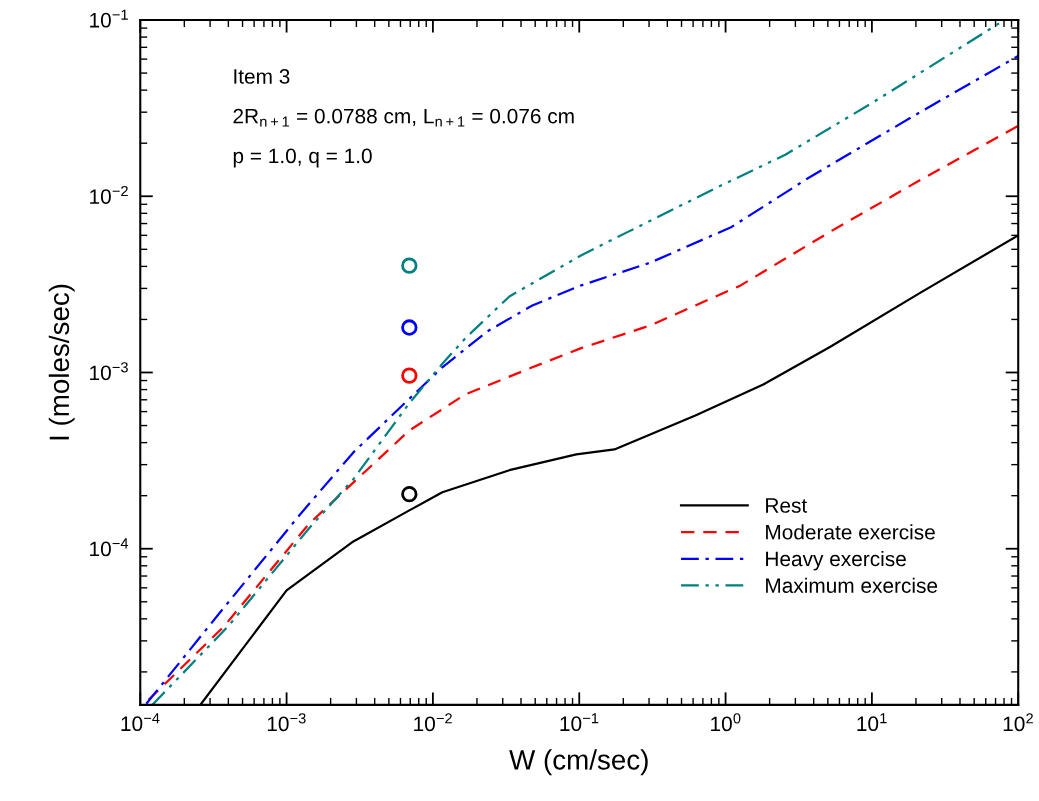 The height and width of the screenshot is (801, 1039). What do you see at coordinates (850, 532) in the screenshot?
I see `legend-label: Moderate exercise` at bounding box center [850, 532].